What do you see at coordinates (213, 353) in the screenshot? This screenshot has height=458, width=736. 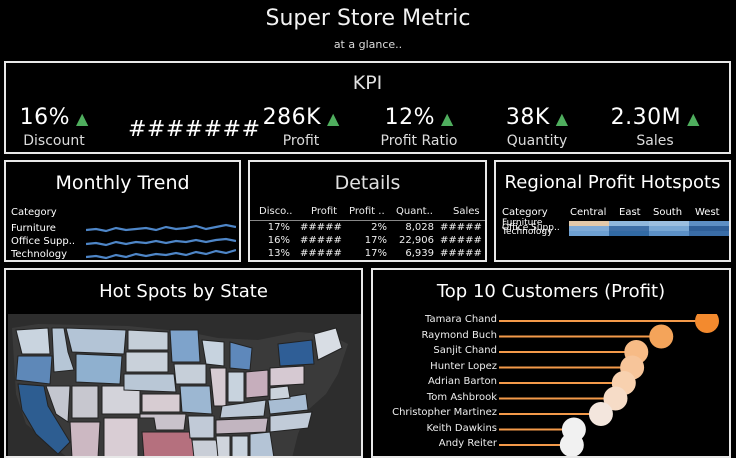 I see `state-wi` at bounding box center [213, 353].